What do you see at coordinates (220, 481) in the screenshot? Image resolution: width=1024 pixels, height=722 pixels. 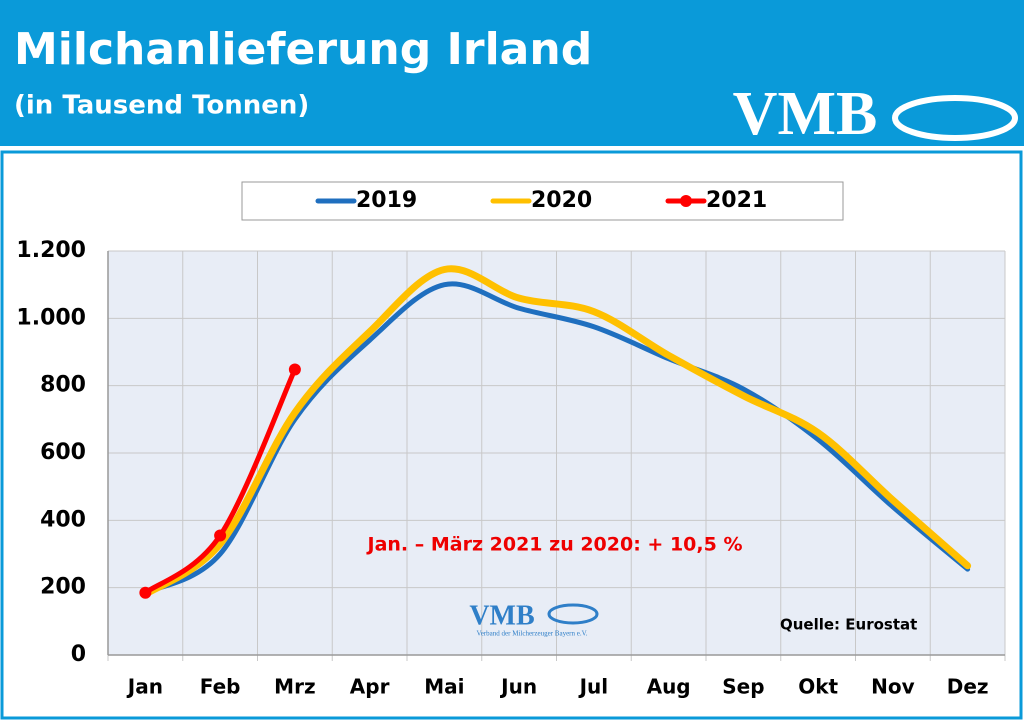 I see `series-line` at bounding box center [220, 481].